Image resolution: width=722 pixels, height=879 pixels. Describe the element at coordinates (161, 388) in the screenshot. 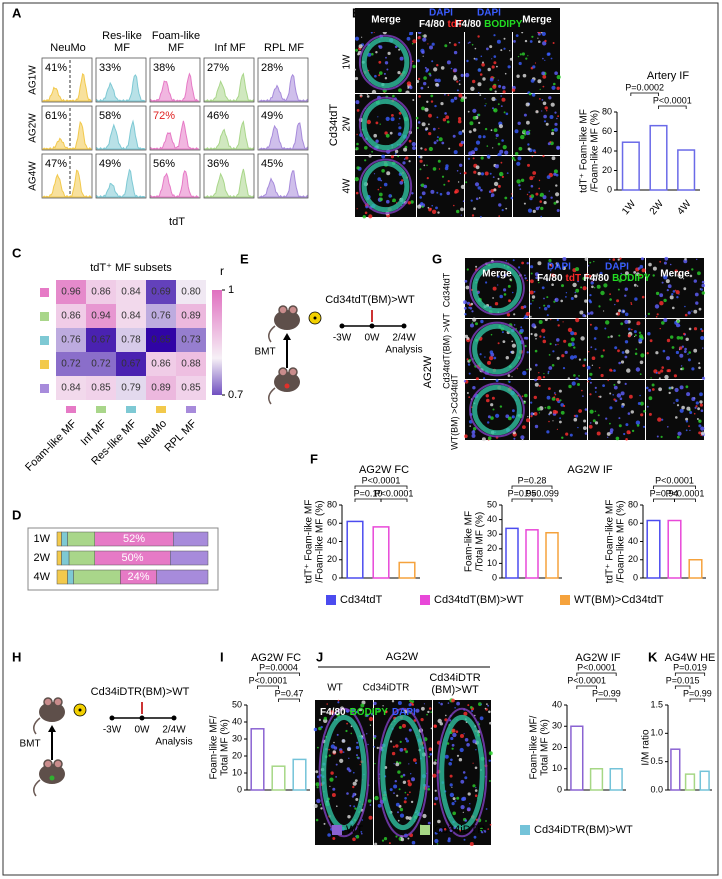

I see `cell-label: 0.89` at that location.